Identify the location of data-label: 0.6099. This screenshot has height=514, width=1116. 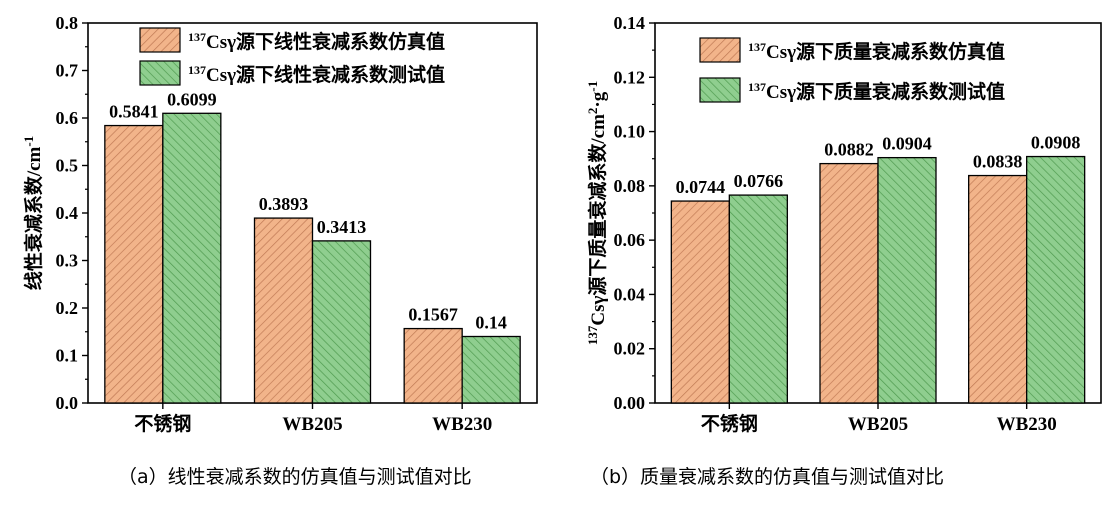
(192, 99).